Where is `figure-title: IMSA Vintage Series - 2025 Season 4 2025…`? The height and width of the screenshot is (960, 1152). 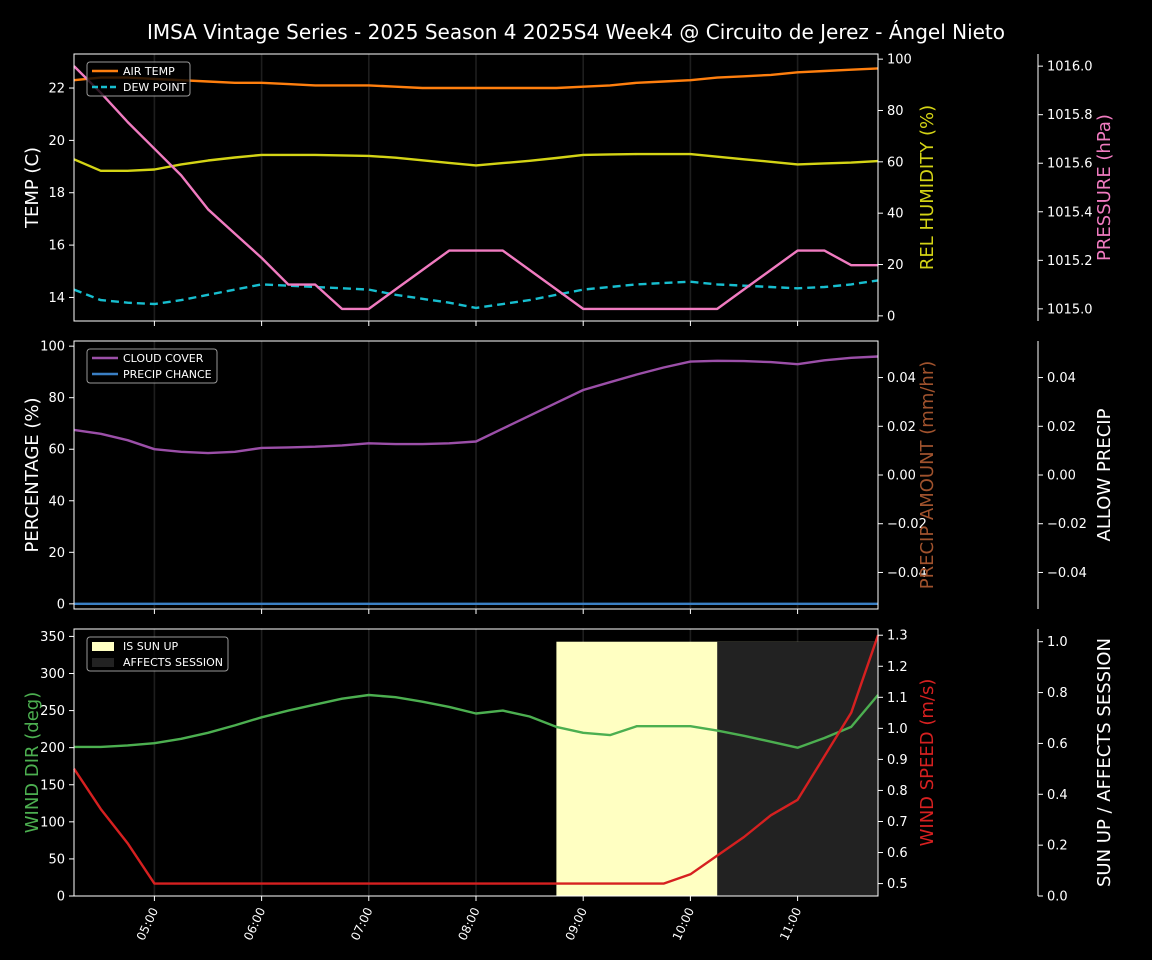
figure-title: IMSA Vintage Series - 2025 Season 4 2025… is located at coordinates (576, 32).